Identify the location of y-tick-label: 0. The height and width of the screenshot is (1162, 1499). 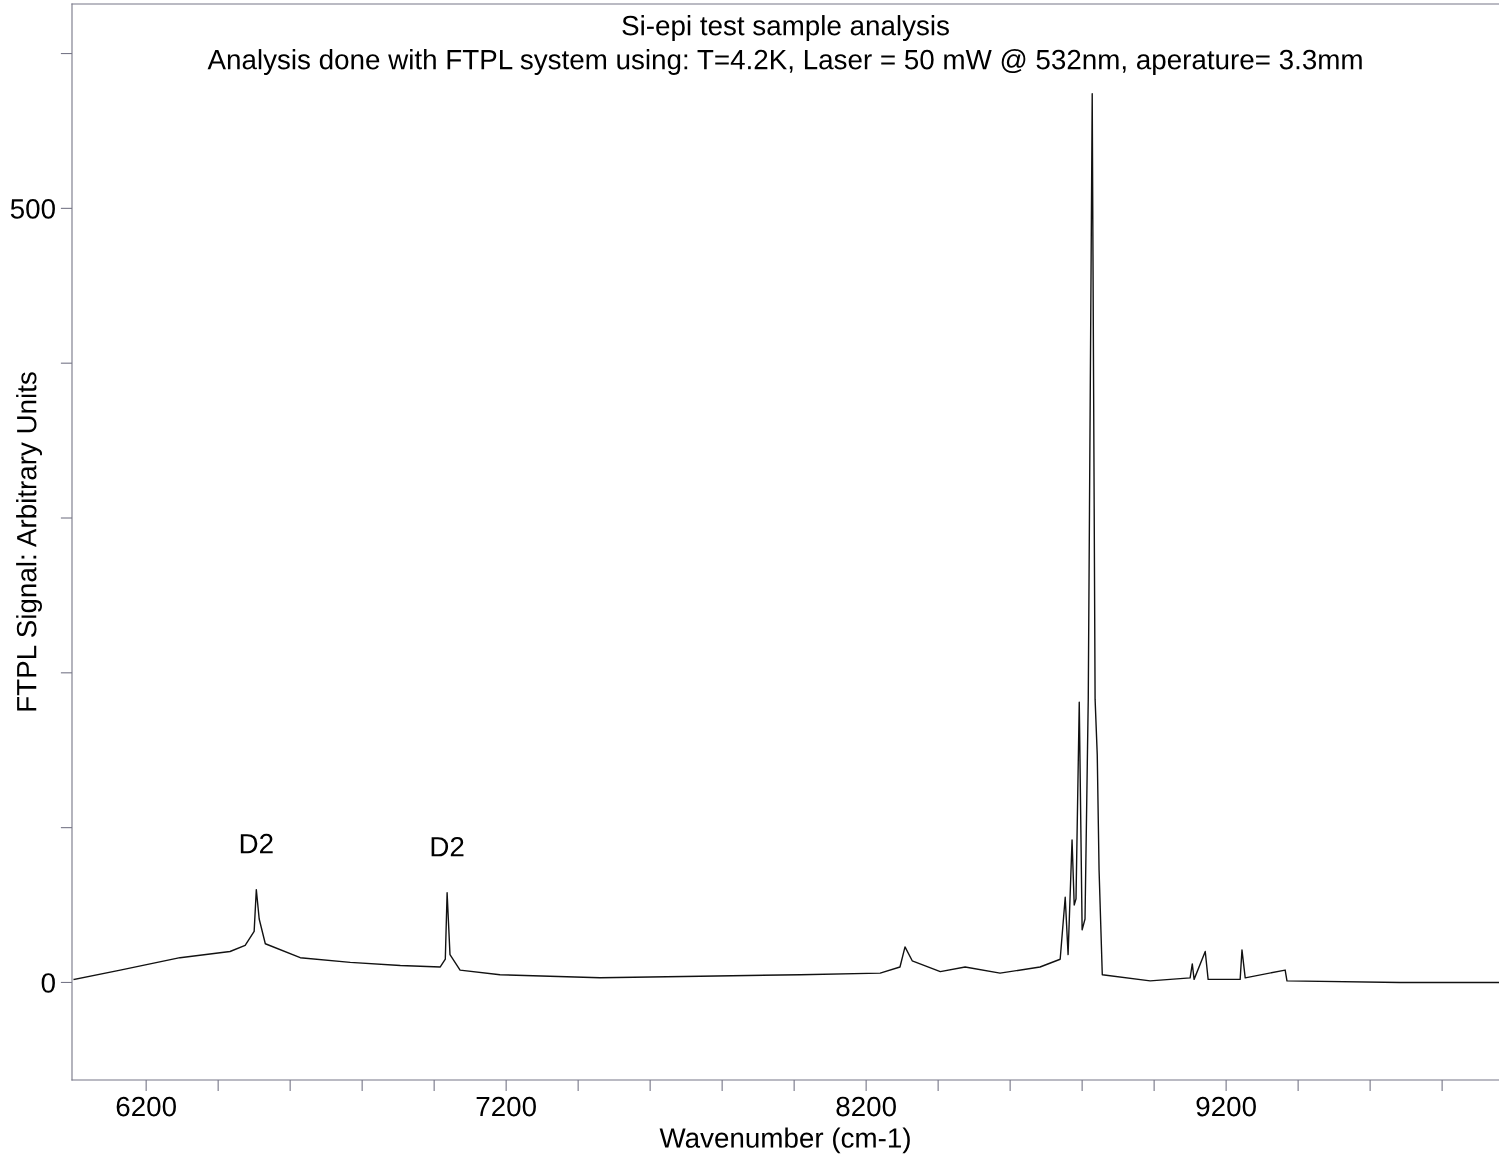
(48, 983).